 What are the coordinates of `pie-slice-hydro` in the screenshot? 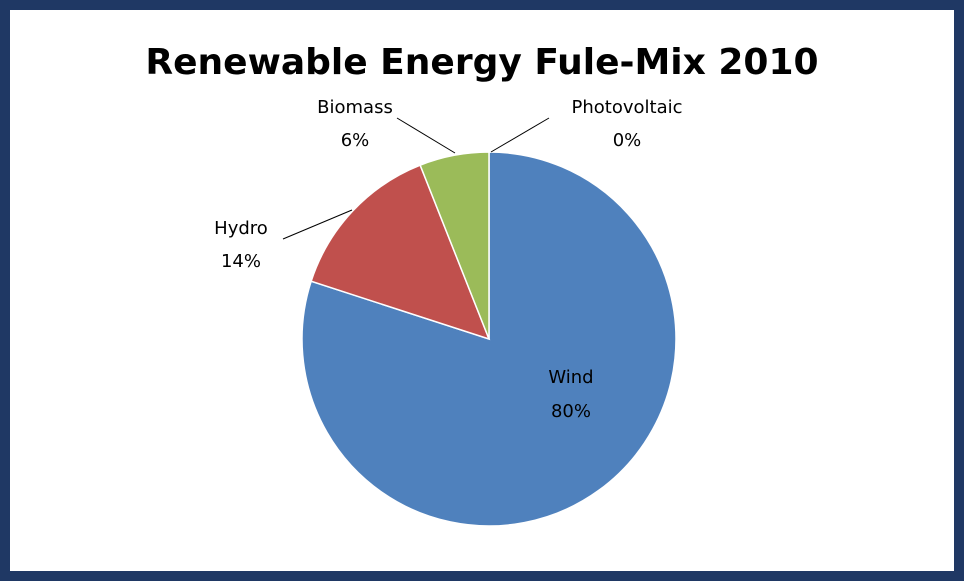 It's located at (400, 252).